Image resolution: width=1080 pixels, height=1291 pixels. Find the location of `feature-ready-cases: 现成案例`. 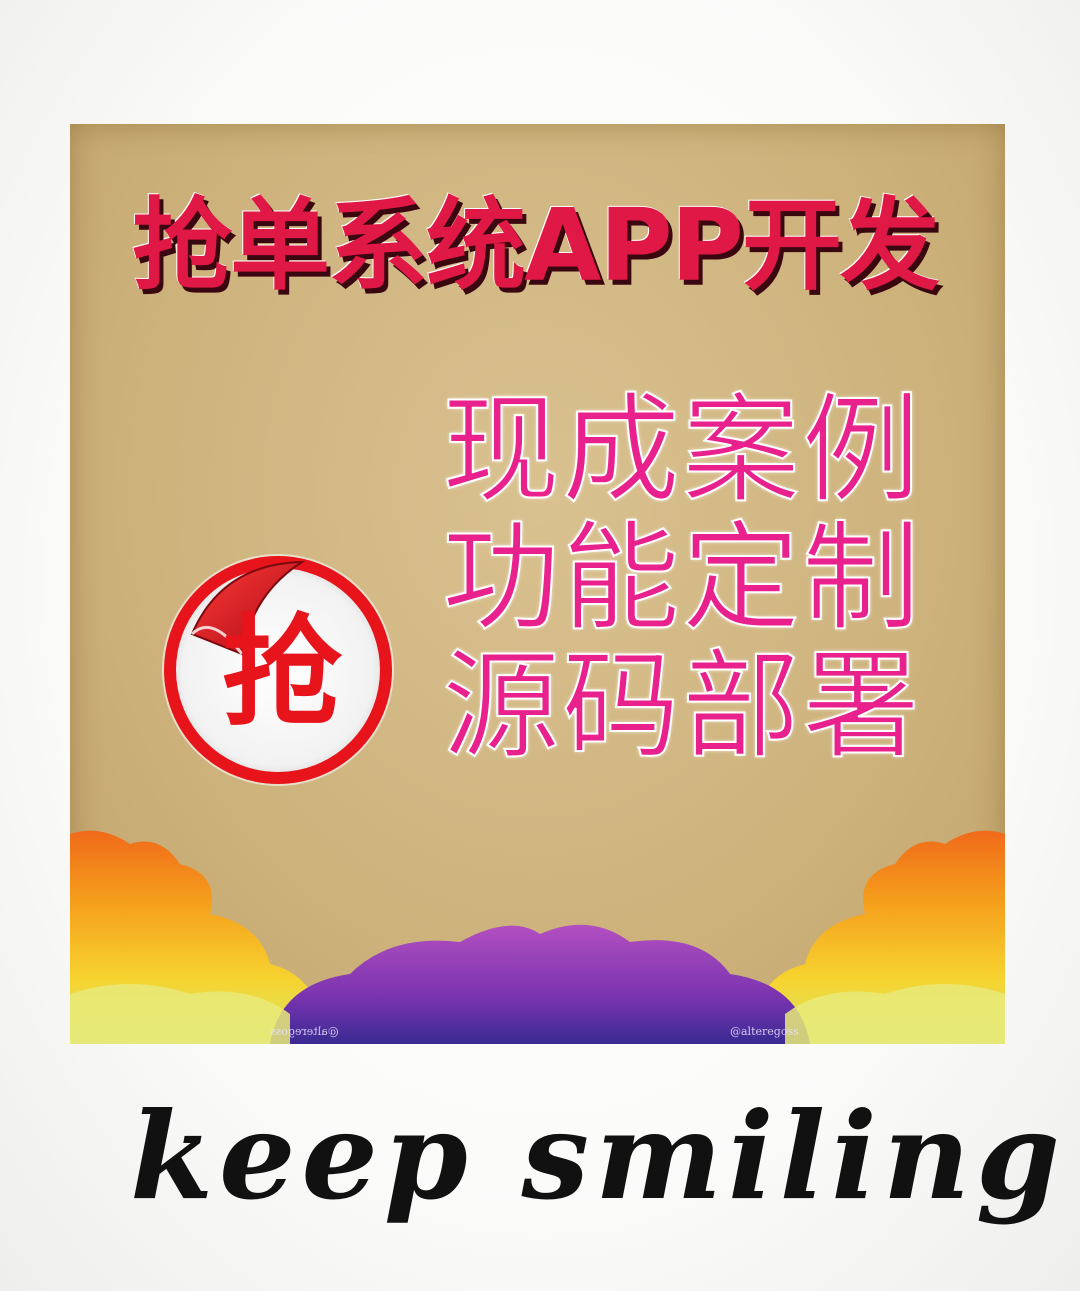

feature-ready-cases: 现成案例 is located at coordinates (682, 450).